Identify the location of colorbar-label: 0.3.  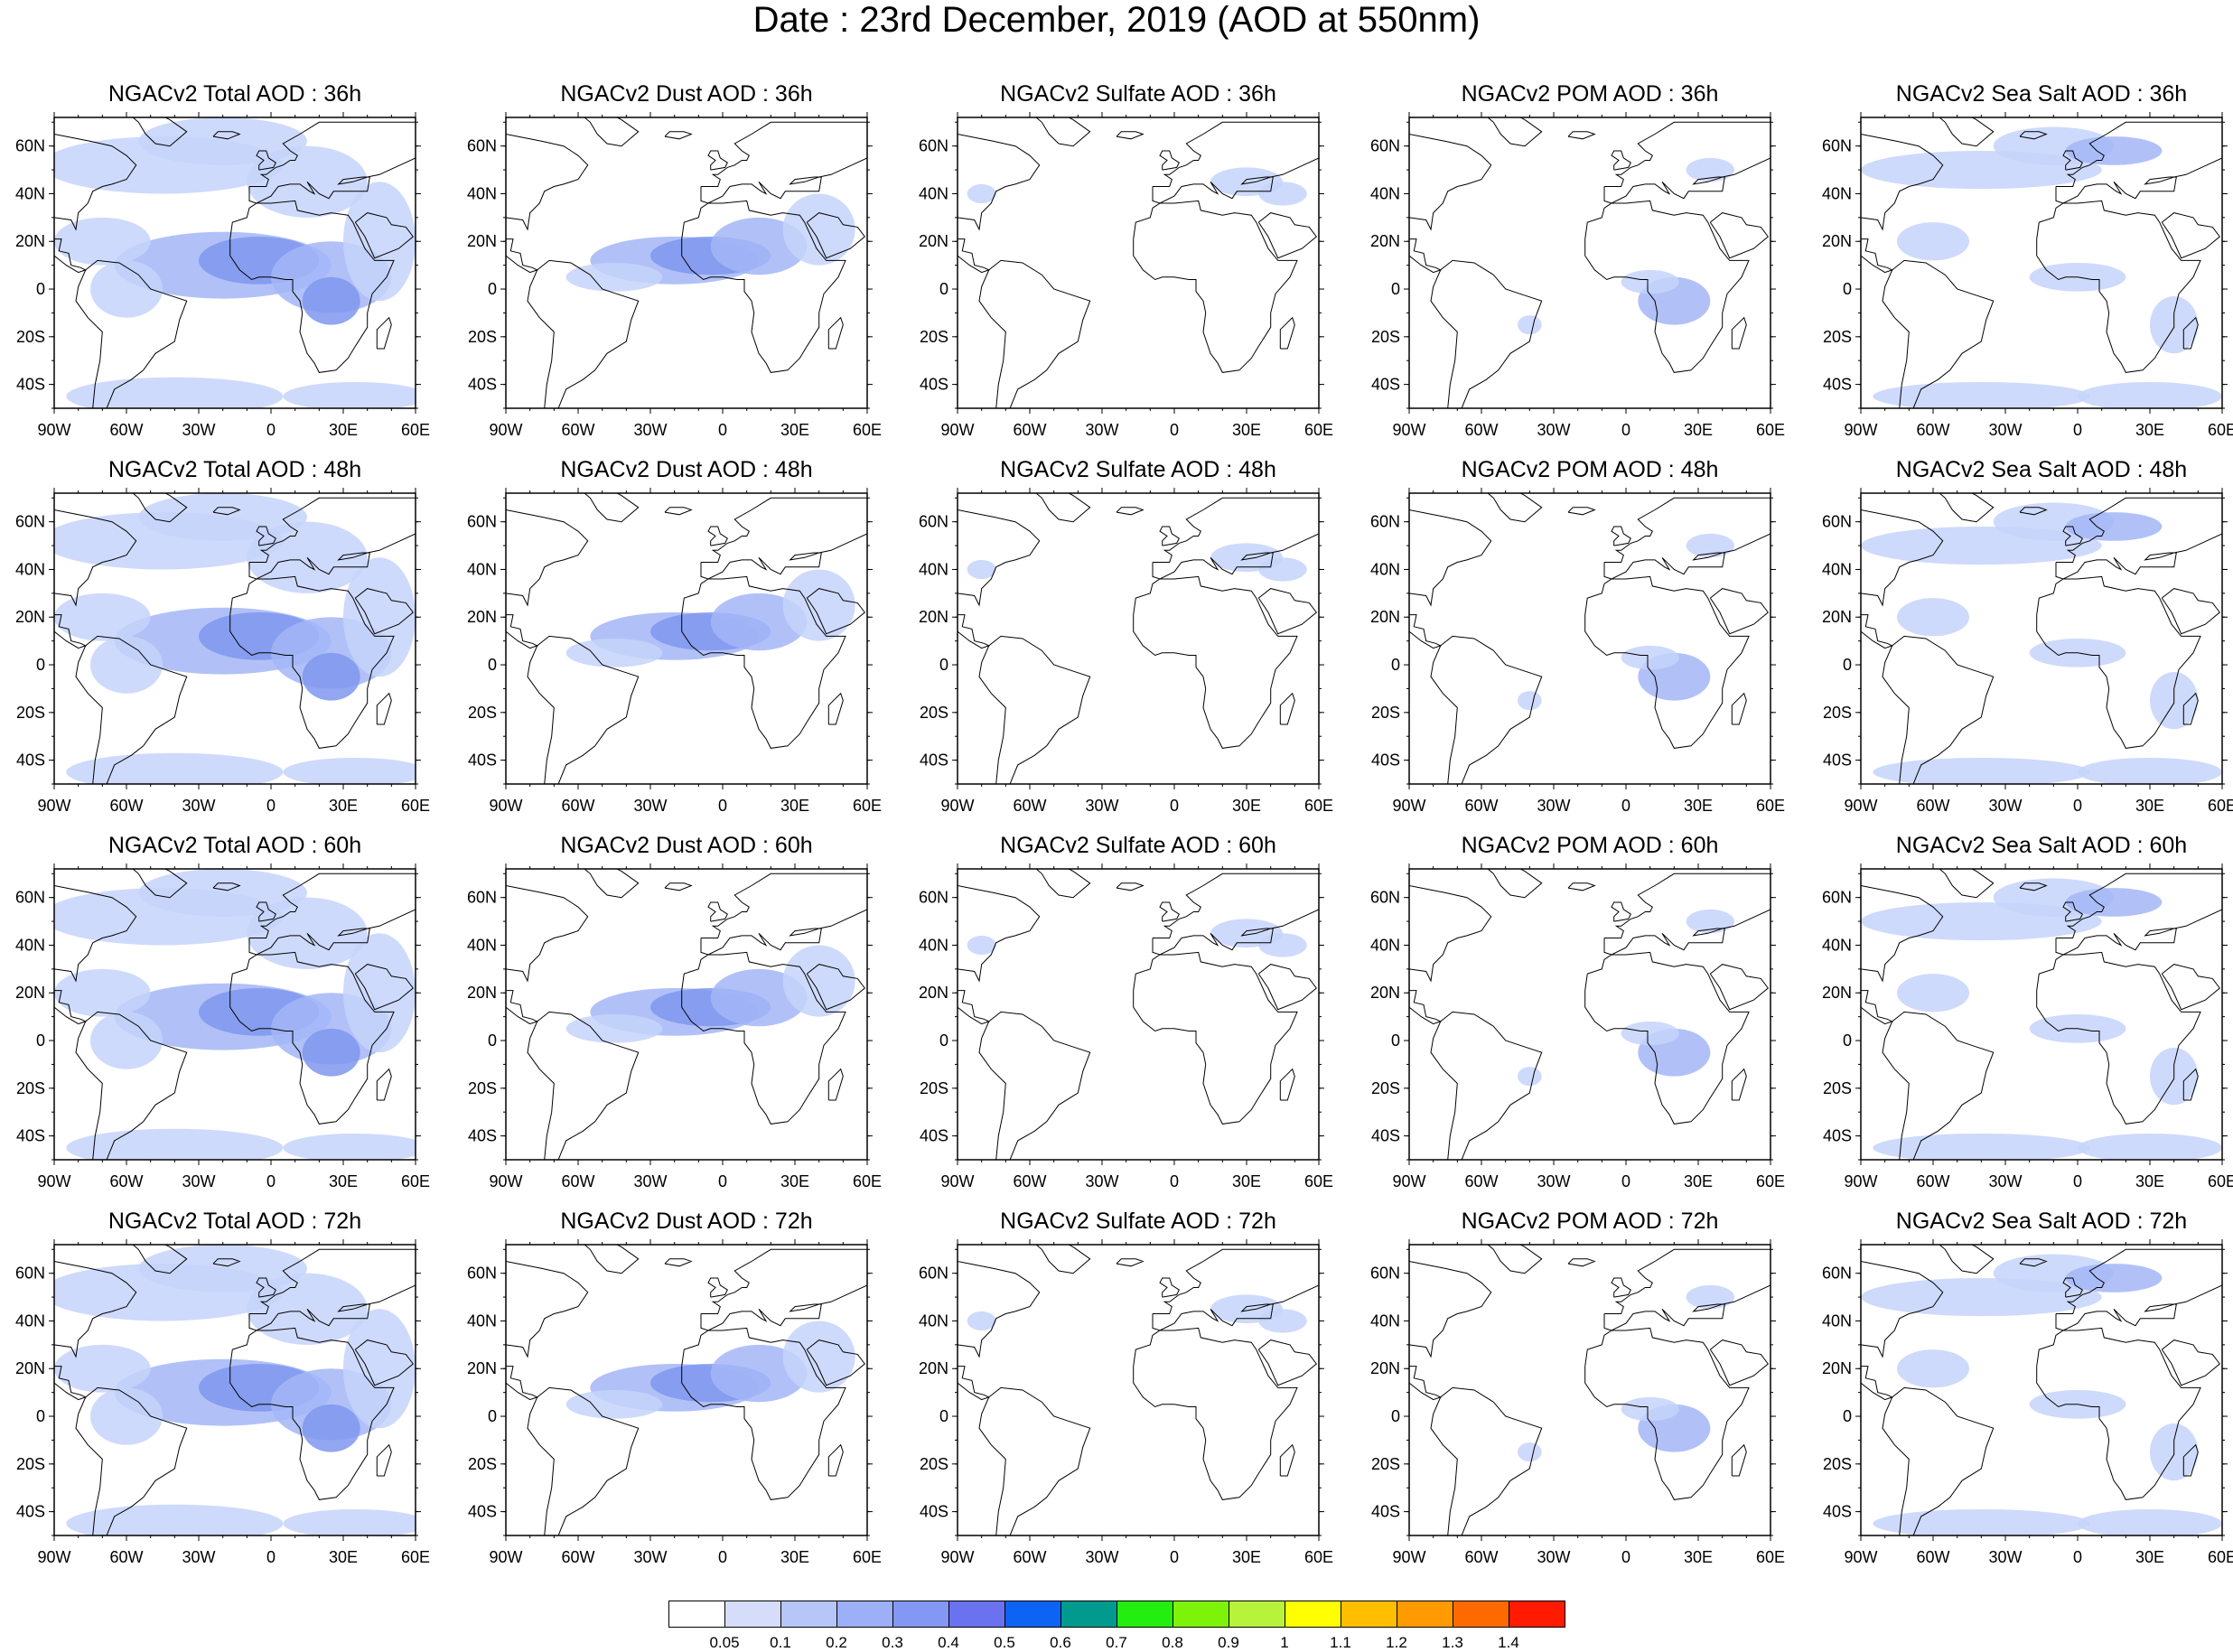
(892, 1642).